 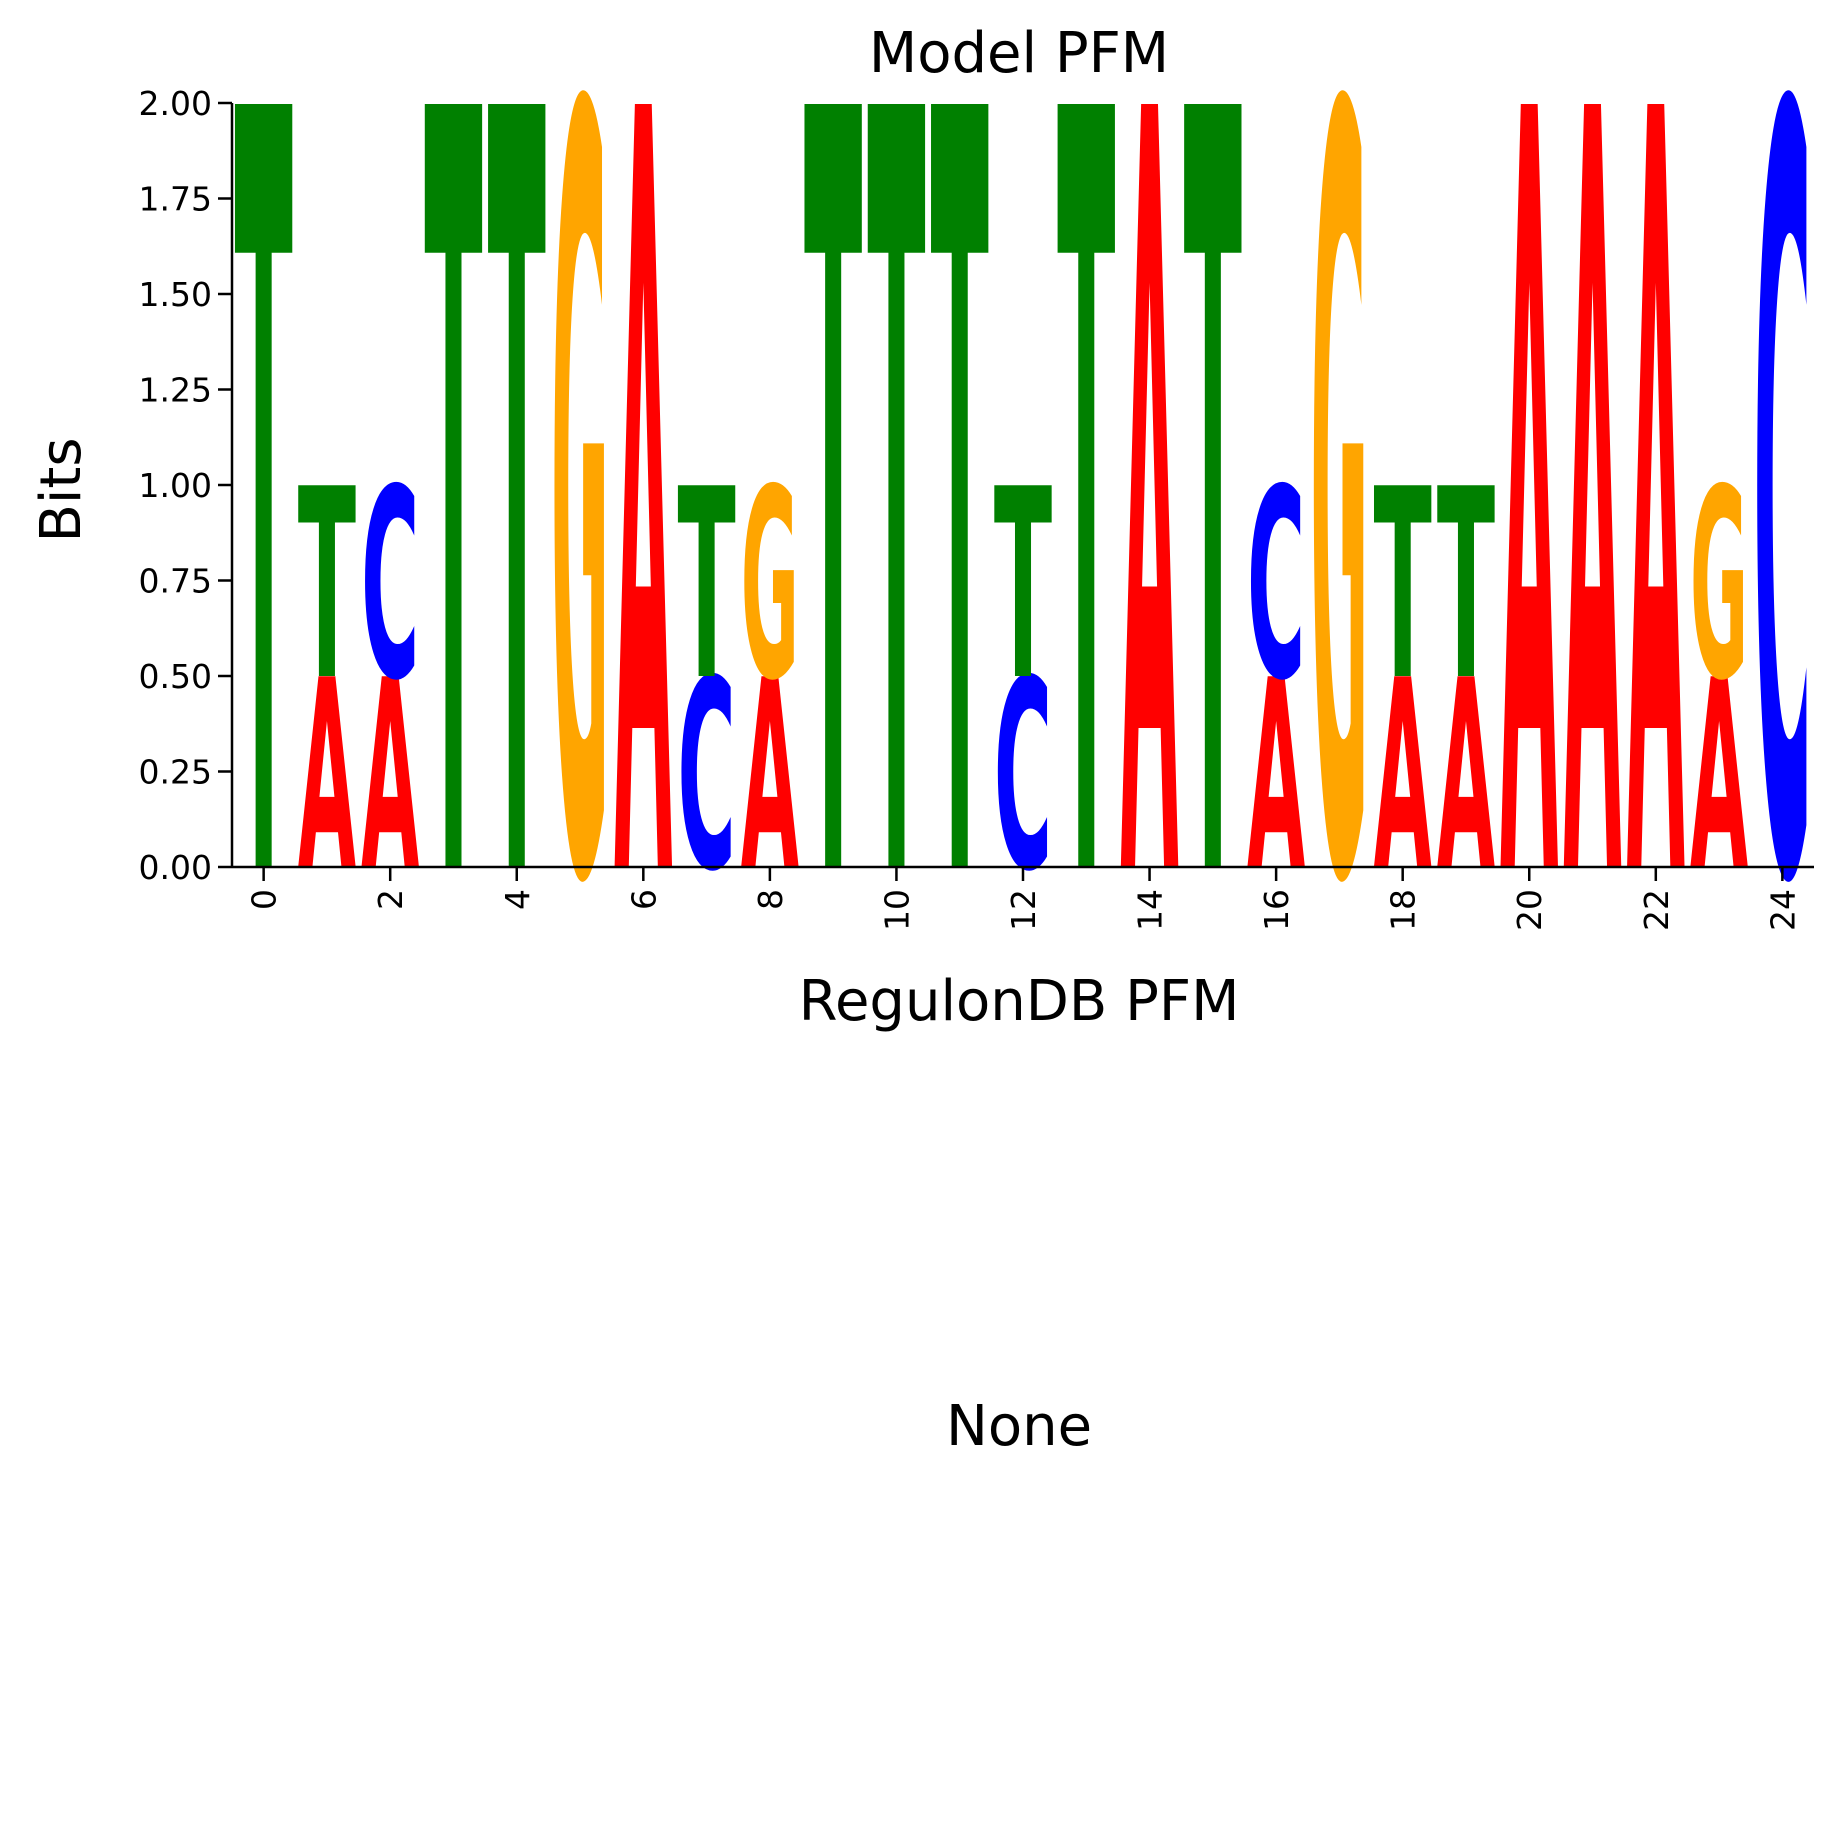 What do you see at coordinates (175, 676) in the screenshot?
I see `y-tick-label: 0.50` at bounding box center [175, 676].